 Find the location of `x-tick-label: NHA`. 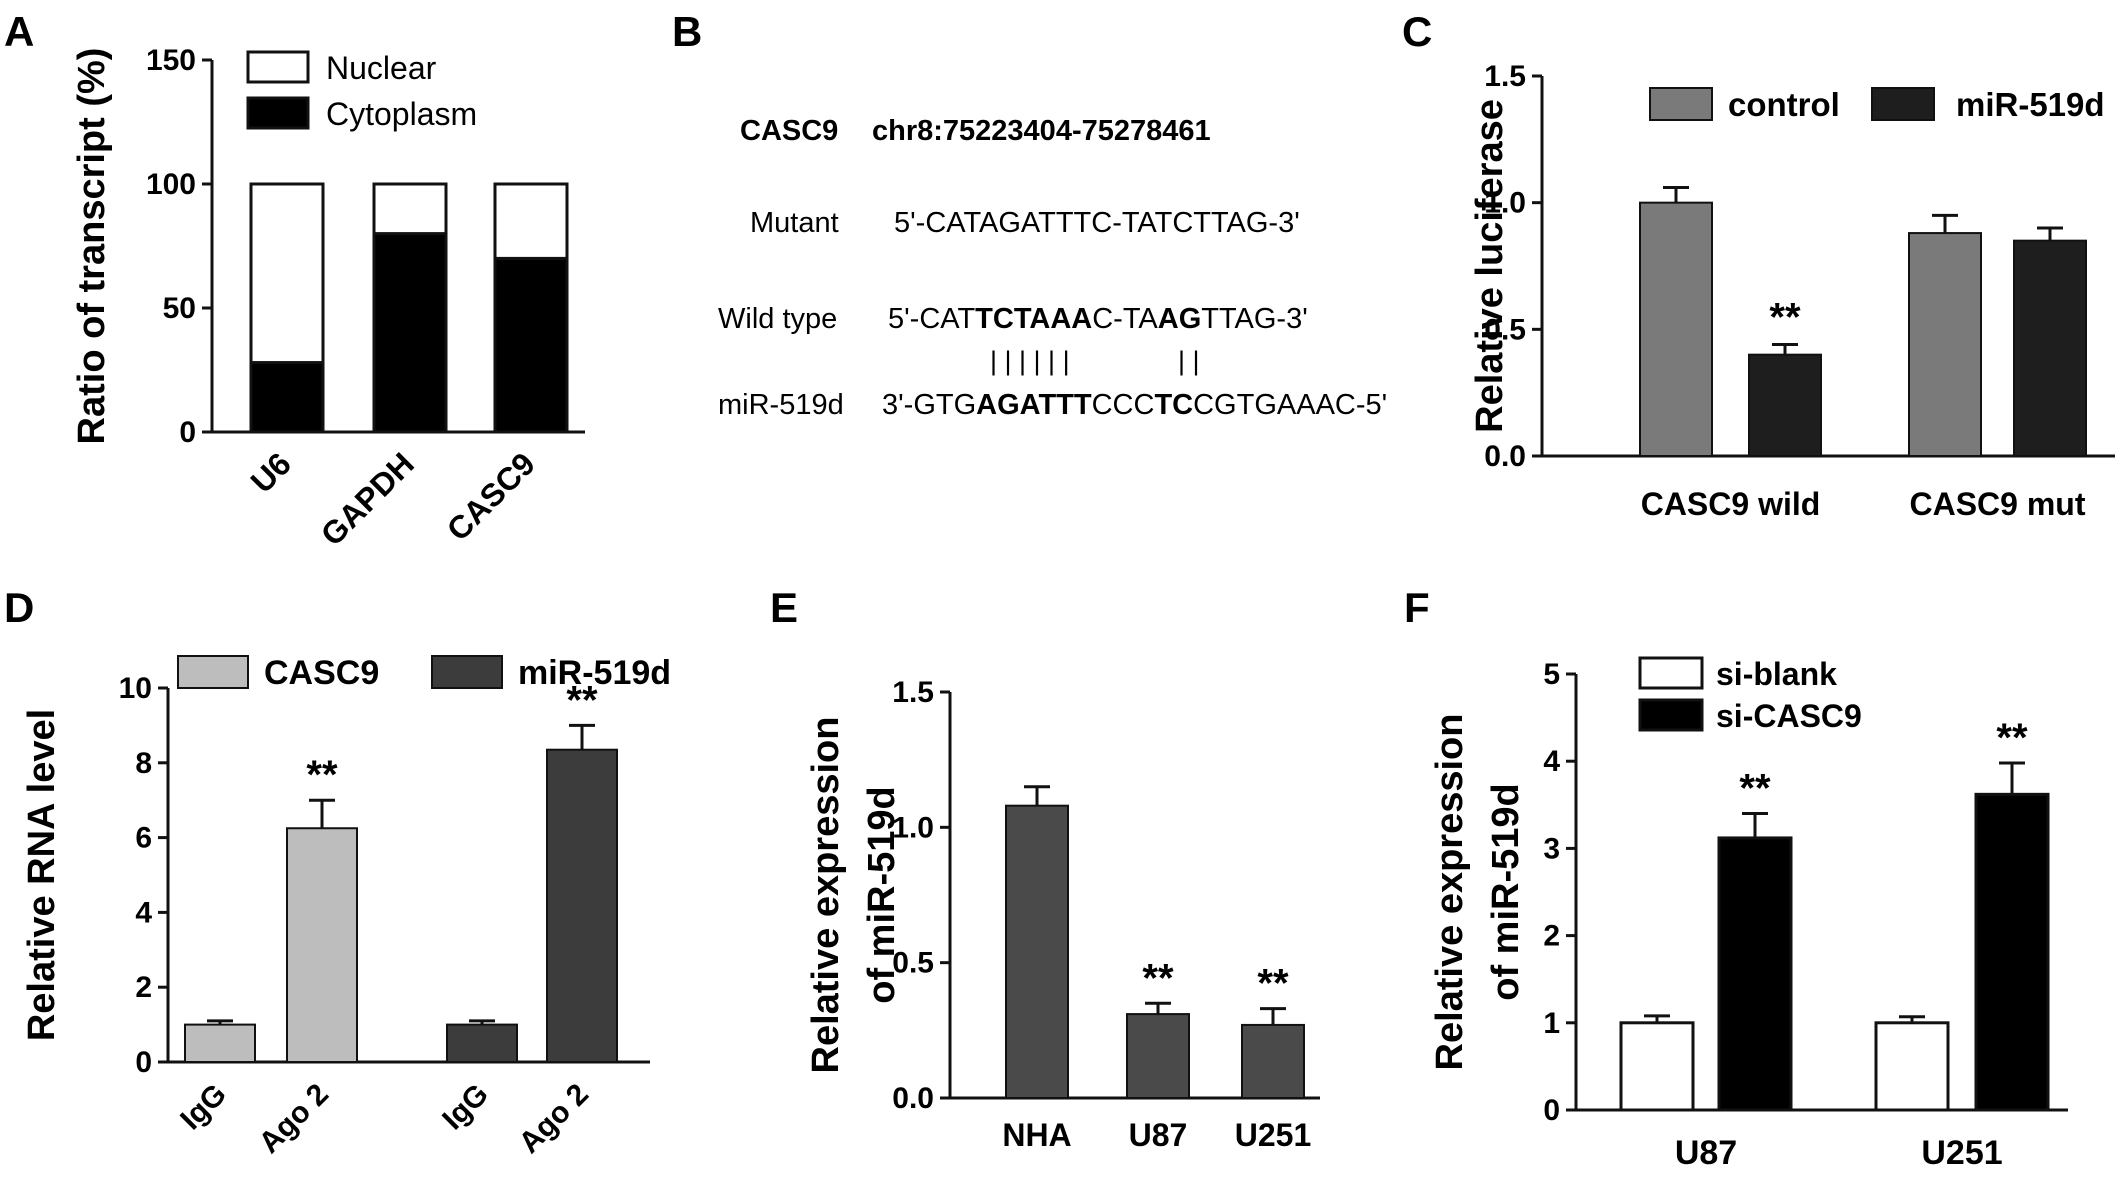

x-tick-label: NHA is located at coordinates (1036, 1135).